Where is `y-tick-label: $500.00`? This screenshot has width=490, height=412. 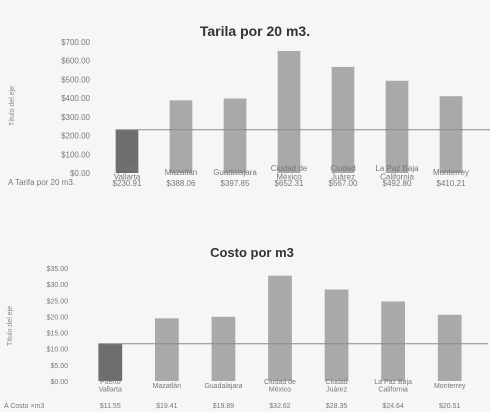 y-tick-label: $500.00 is located at coordinates (75, 79).